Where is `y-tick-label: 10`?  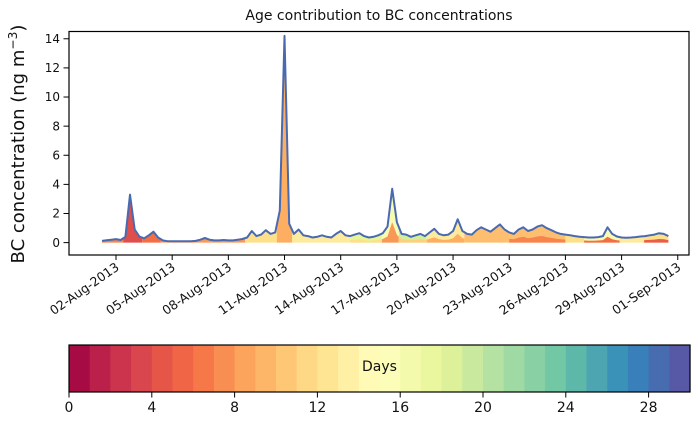 y-tick-label: 10 is located at coordinates (52, 97).